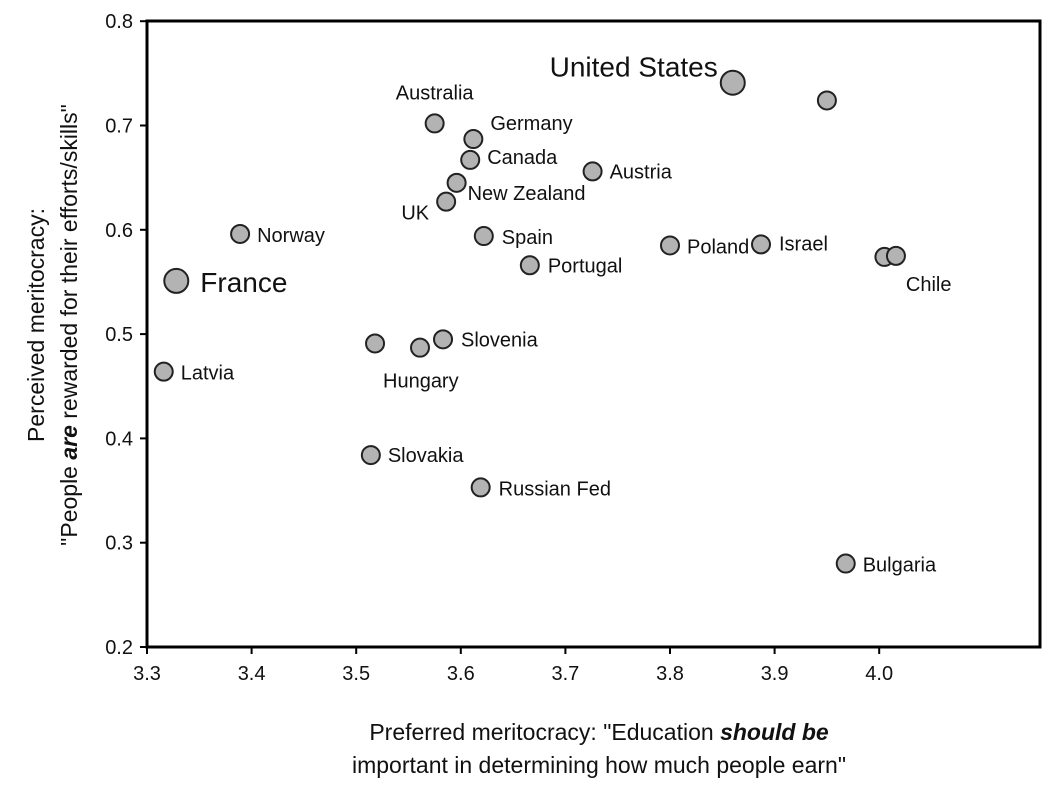 The image size is (1058, 787). Describe the element at coordinates (522, 158) in the screenshot. I see `label-canada: Canada` at that location.